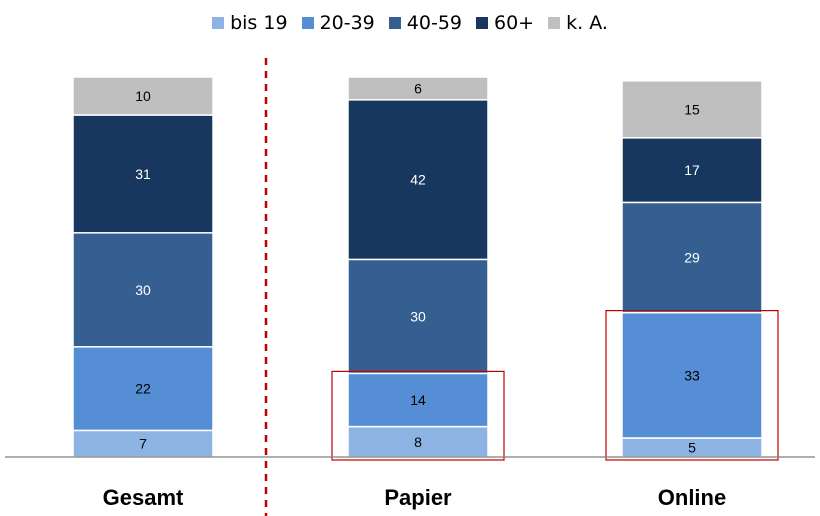  Describe the element at coordinates (347, 23) in the screenshot. I see `legend-label: 20-39` at that location.